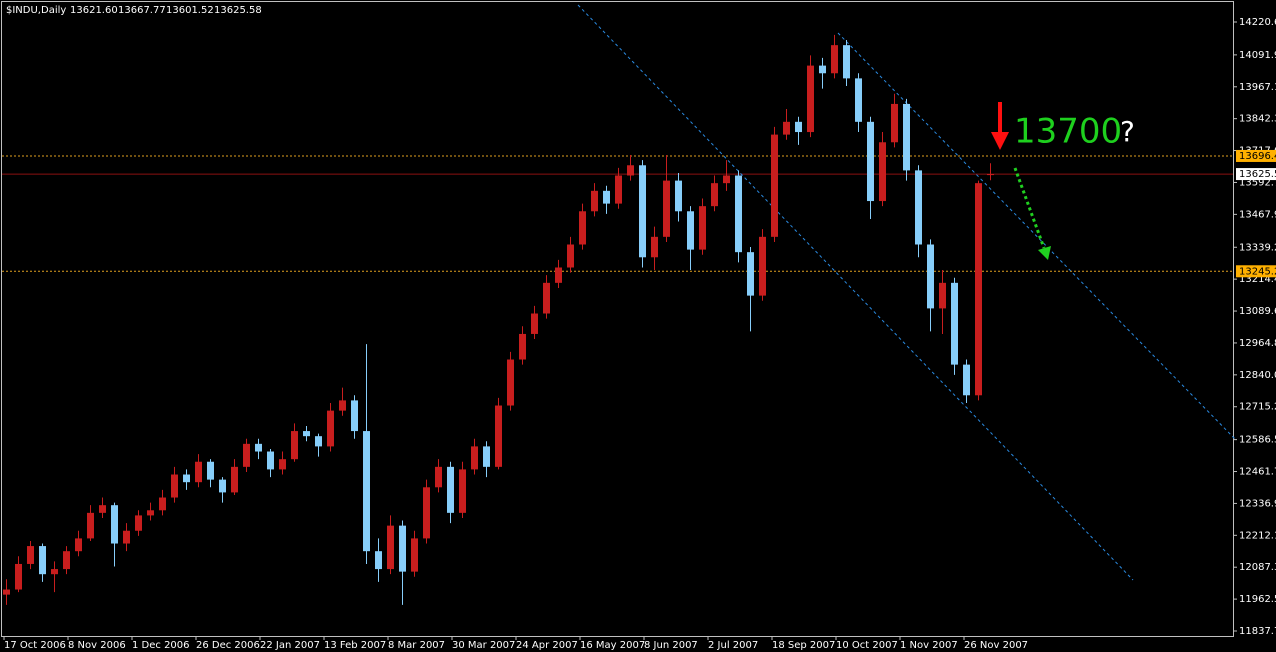 Image resolution: width=1276 pixels, height=652 pixels. What do you see at coordinates (1257, 87) in the screenshot?
I see `y-tick-label: 13967.10` at bounding box center [1257, 87].